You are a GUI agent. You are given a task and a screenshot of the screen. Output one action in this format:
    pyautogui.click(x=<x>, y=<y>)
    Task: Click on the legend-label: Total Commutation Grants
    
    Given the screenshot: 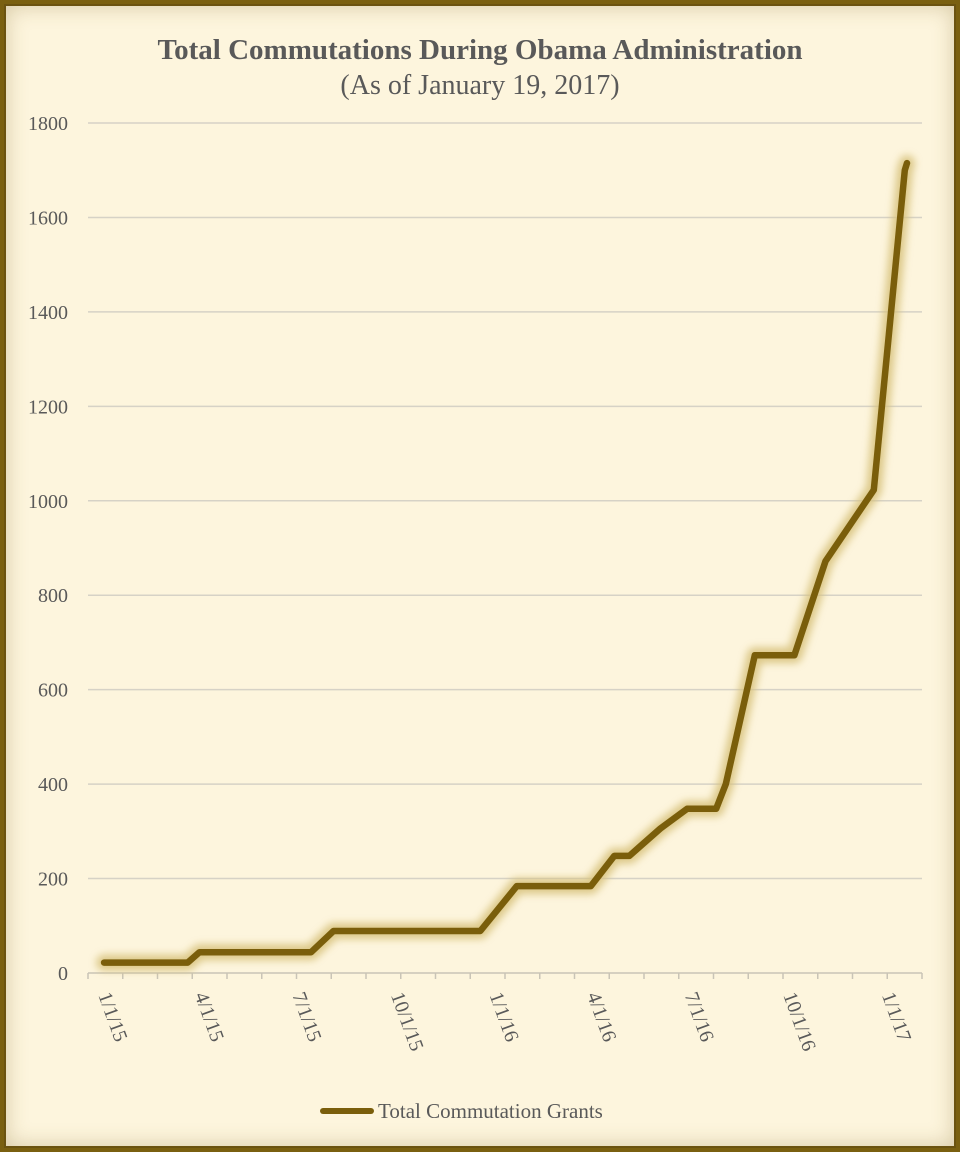 What is the action you would take?
    pyautogui.click(x=490, y=1110)
    